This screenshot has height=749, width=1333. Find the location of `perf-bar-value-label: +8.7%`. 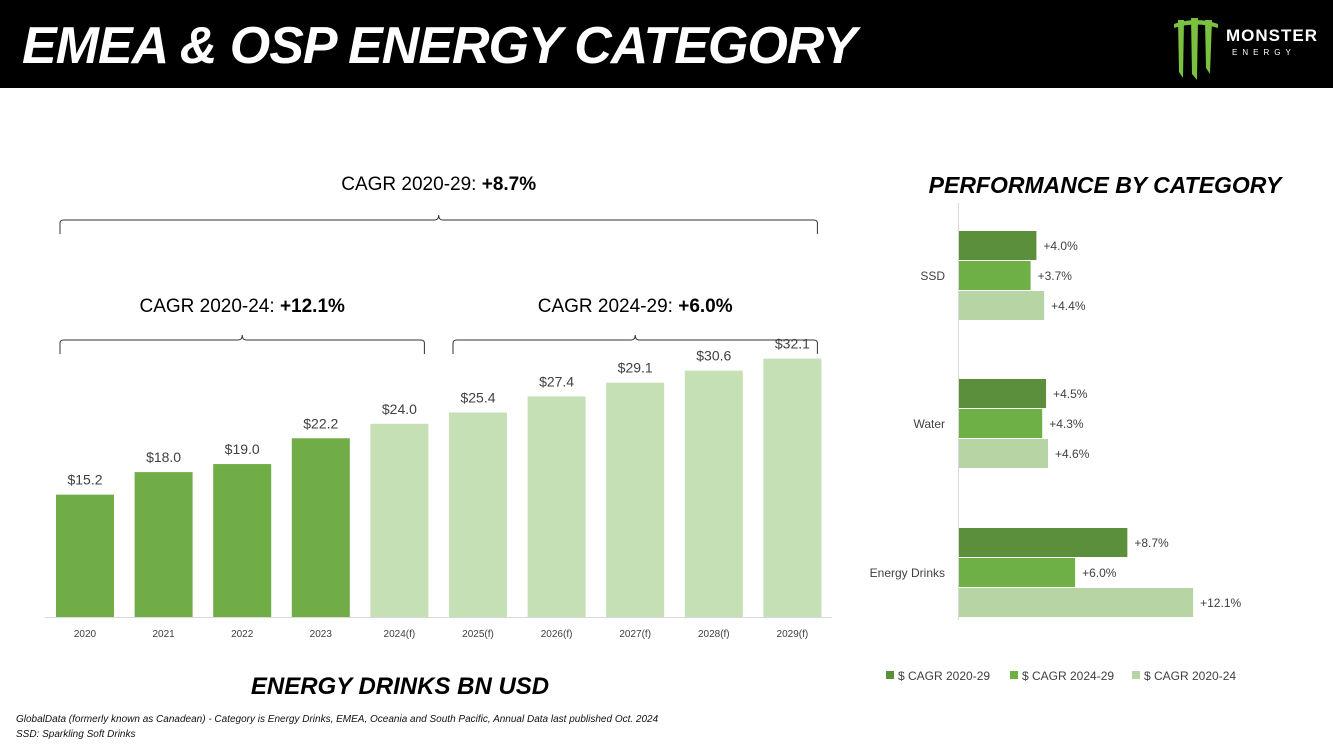

perf-bar-value-label: +8.7% is located at coordinates (1151, 543).